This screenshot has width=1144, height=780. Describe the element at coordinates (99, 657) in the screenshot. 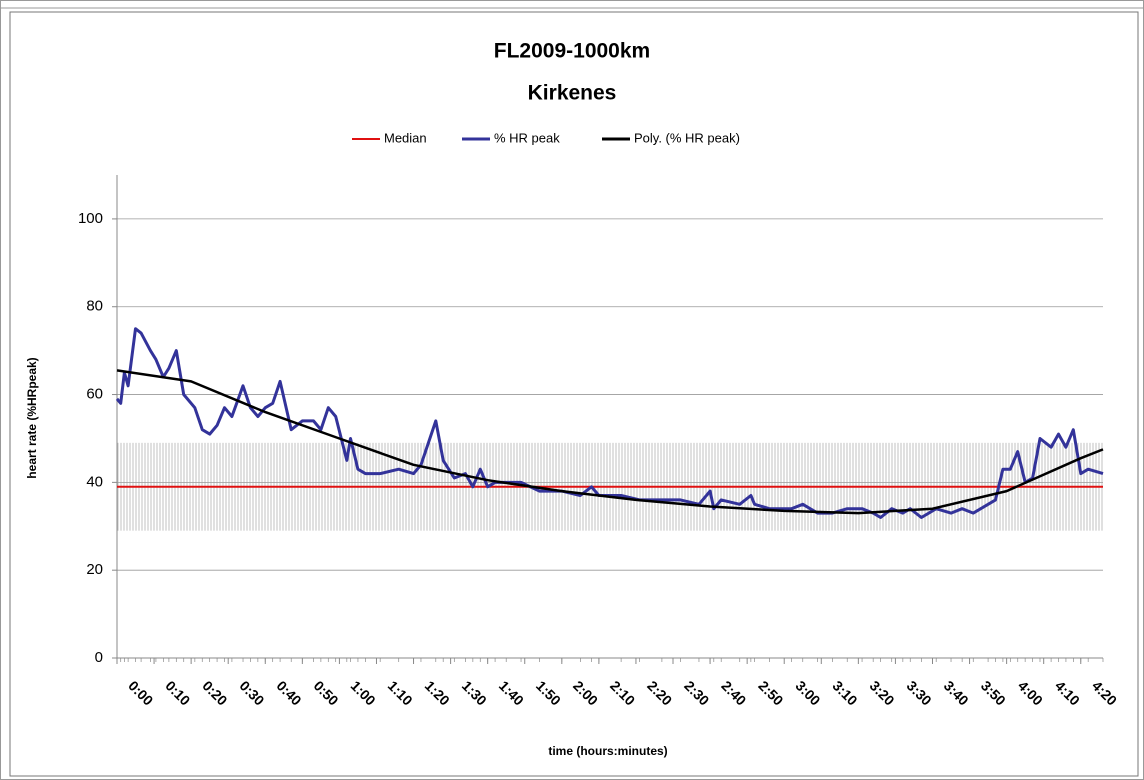

I see `y-tick-label: 0` at that location.